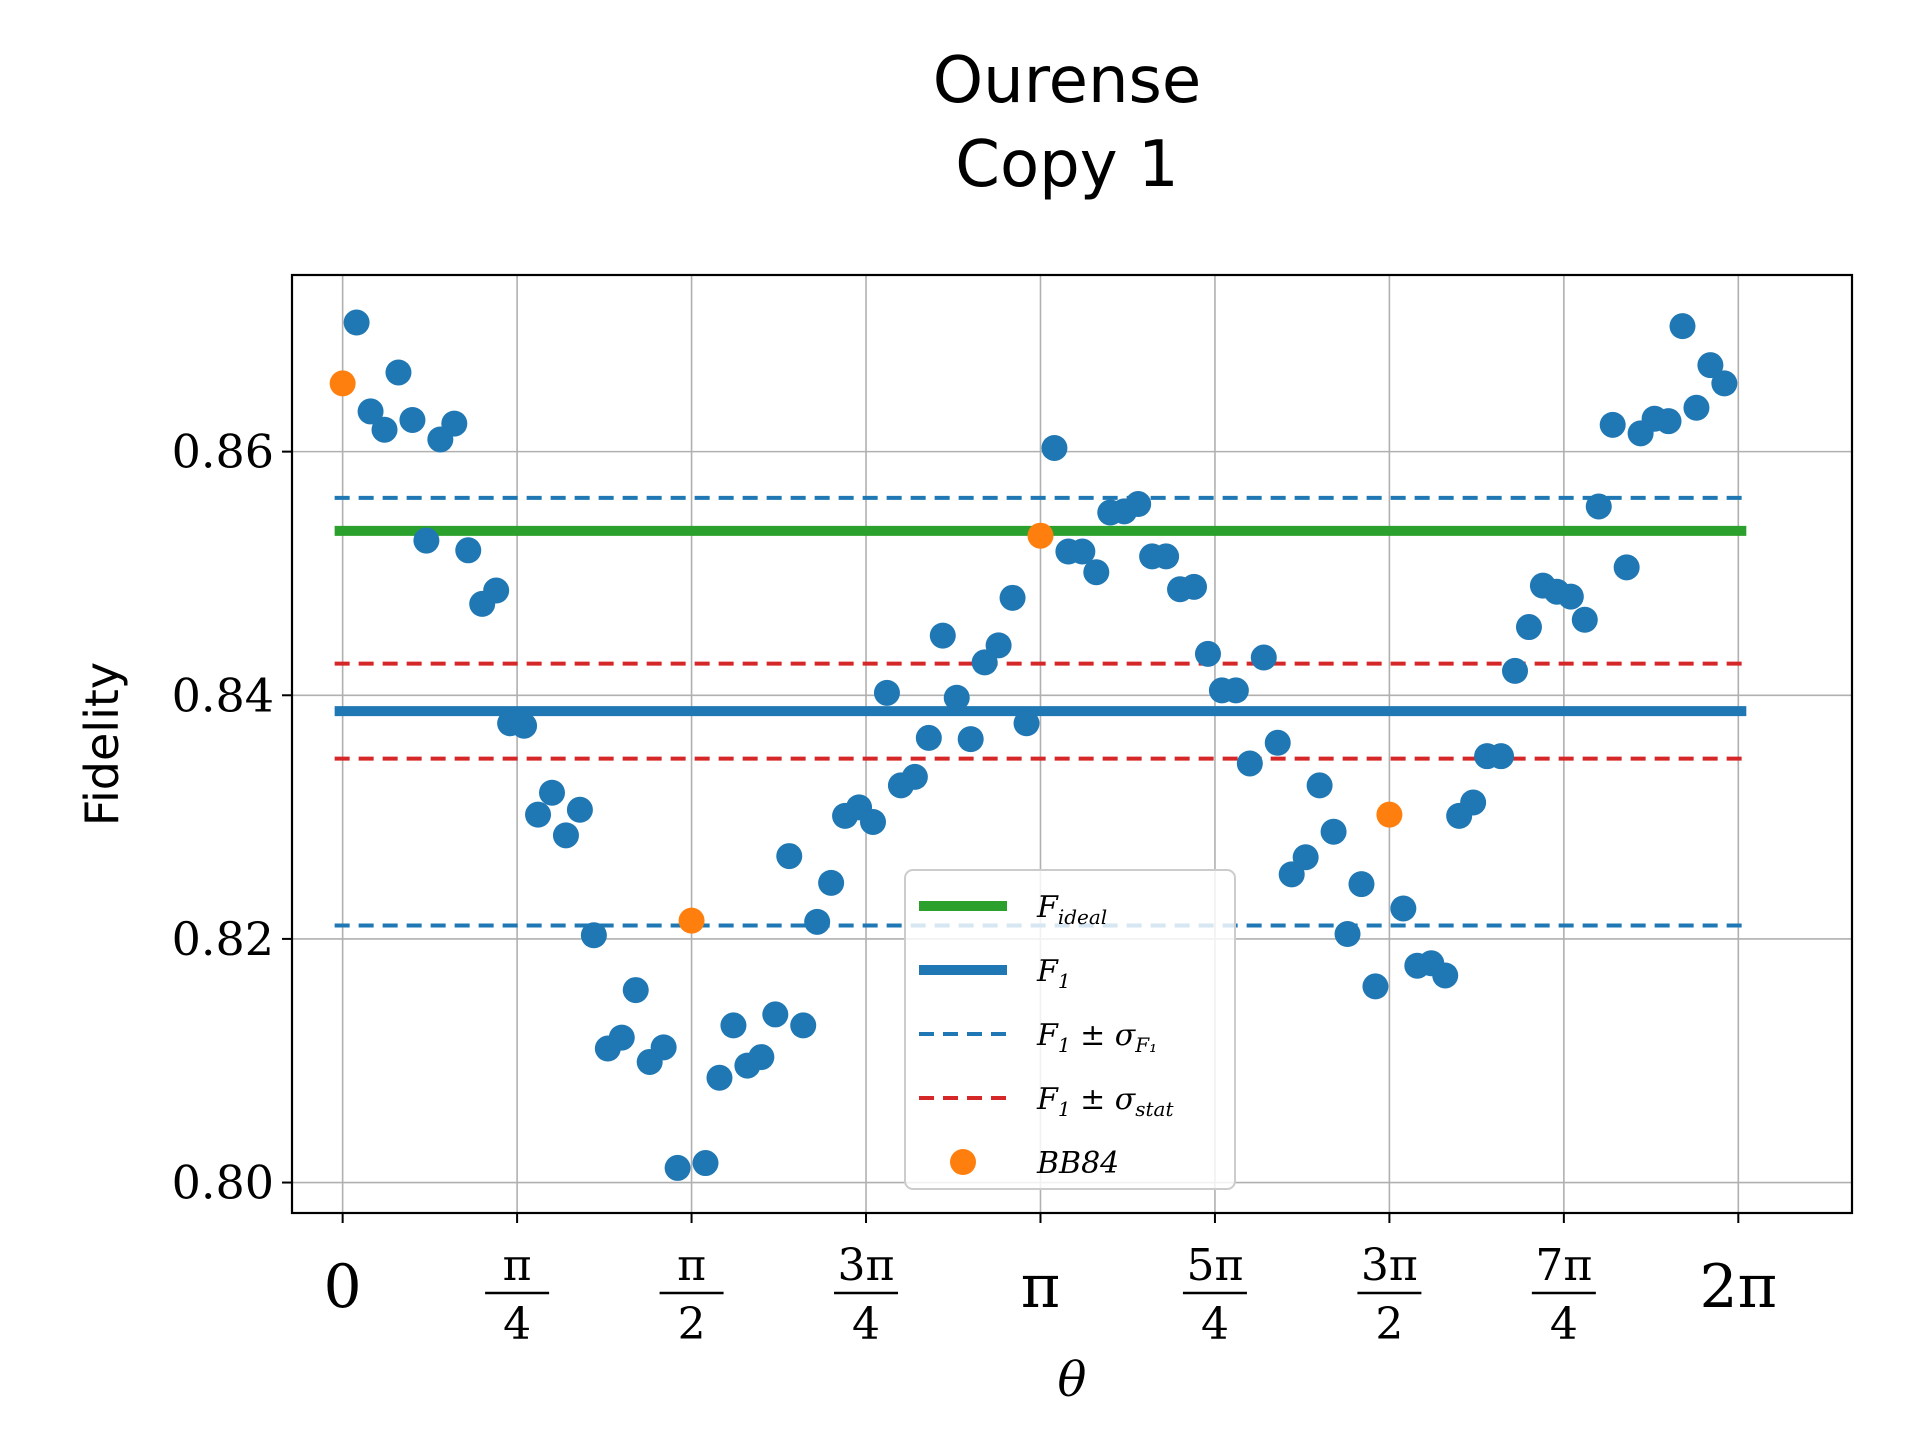 Image resolution: width=1920 pixels, height=1440 pixels. What do you see at coordinates (223, 1183) in the screenshot?
I see `y-tick-label: 0.80` at bounding box center [223, 1183].